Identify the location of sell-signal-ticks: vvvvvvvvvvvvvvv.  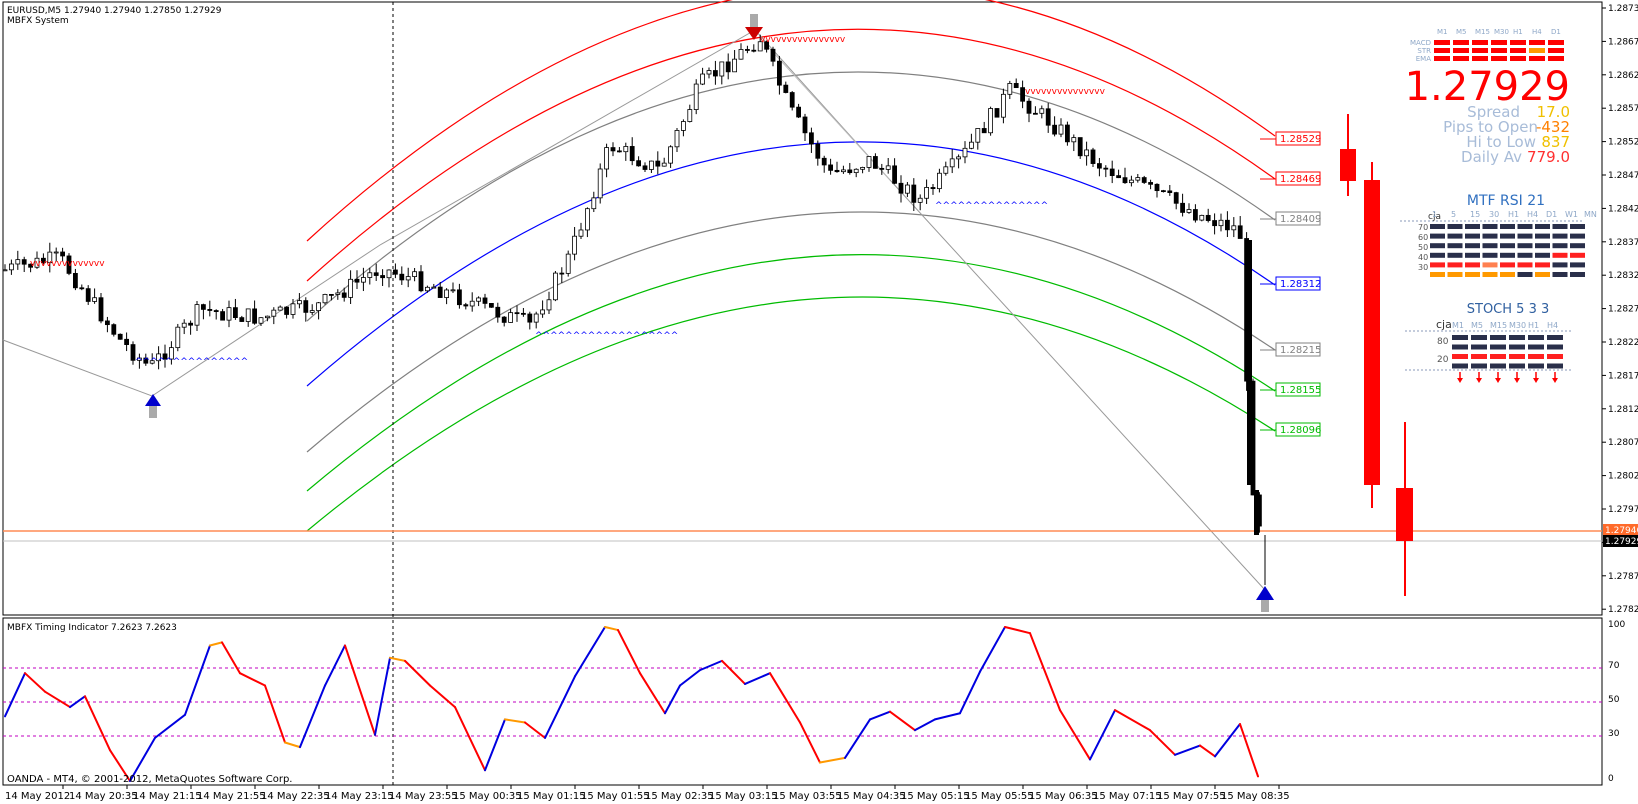
(1065, 92).